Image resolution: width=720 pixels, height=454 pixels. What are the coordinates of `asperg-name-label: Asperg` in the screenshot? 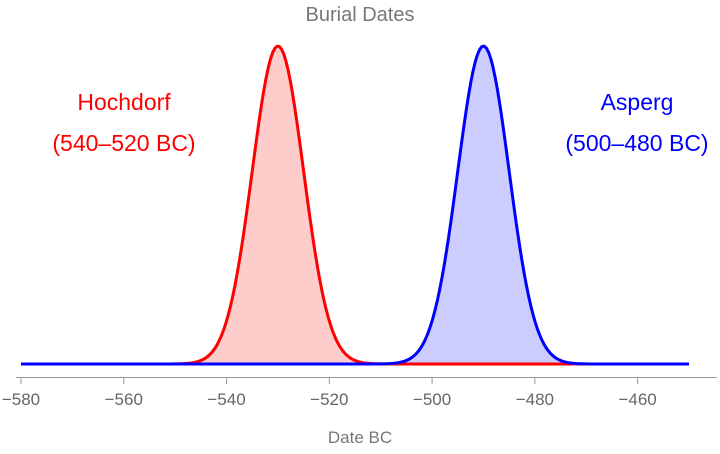 It's located at (637, 102).